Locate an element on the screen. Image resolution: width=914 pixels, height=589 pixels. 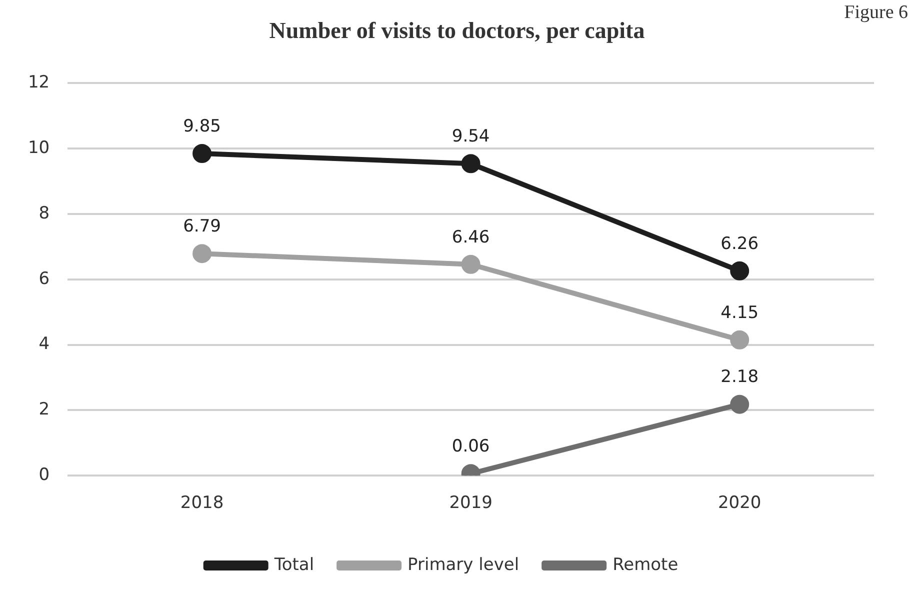
y-tick-label: 2 is located at coordinates (44, 410).